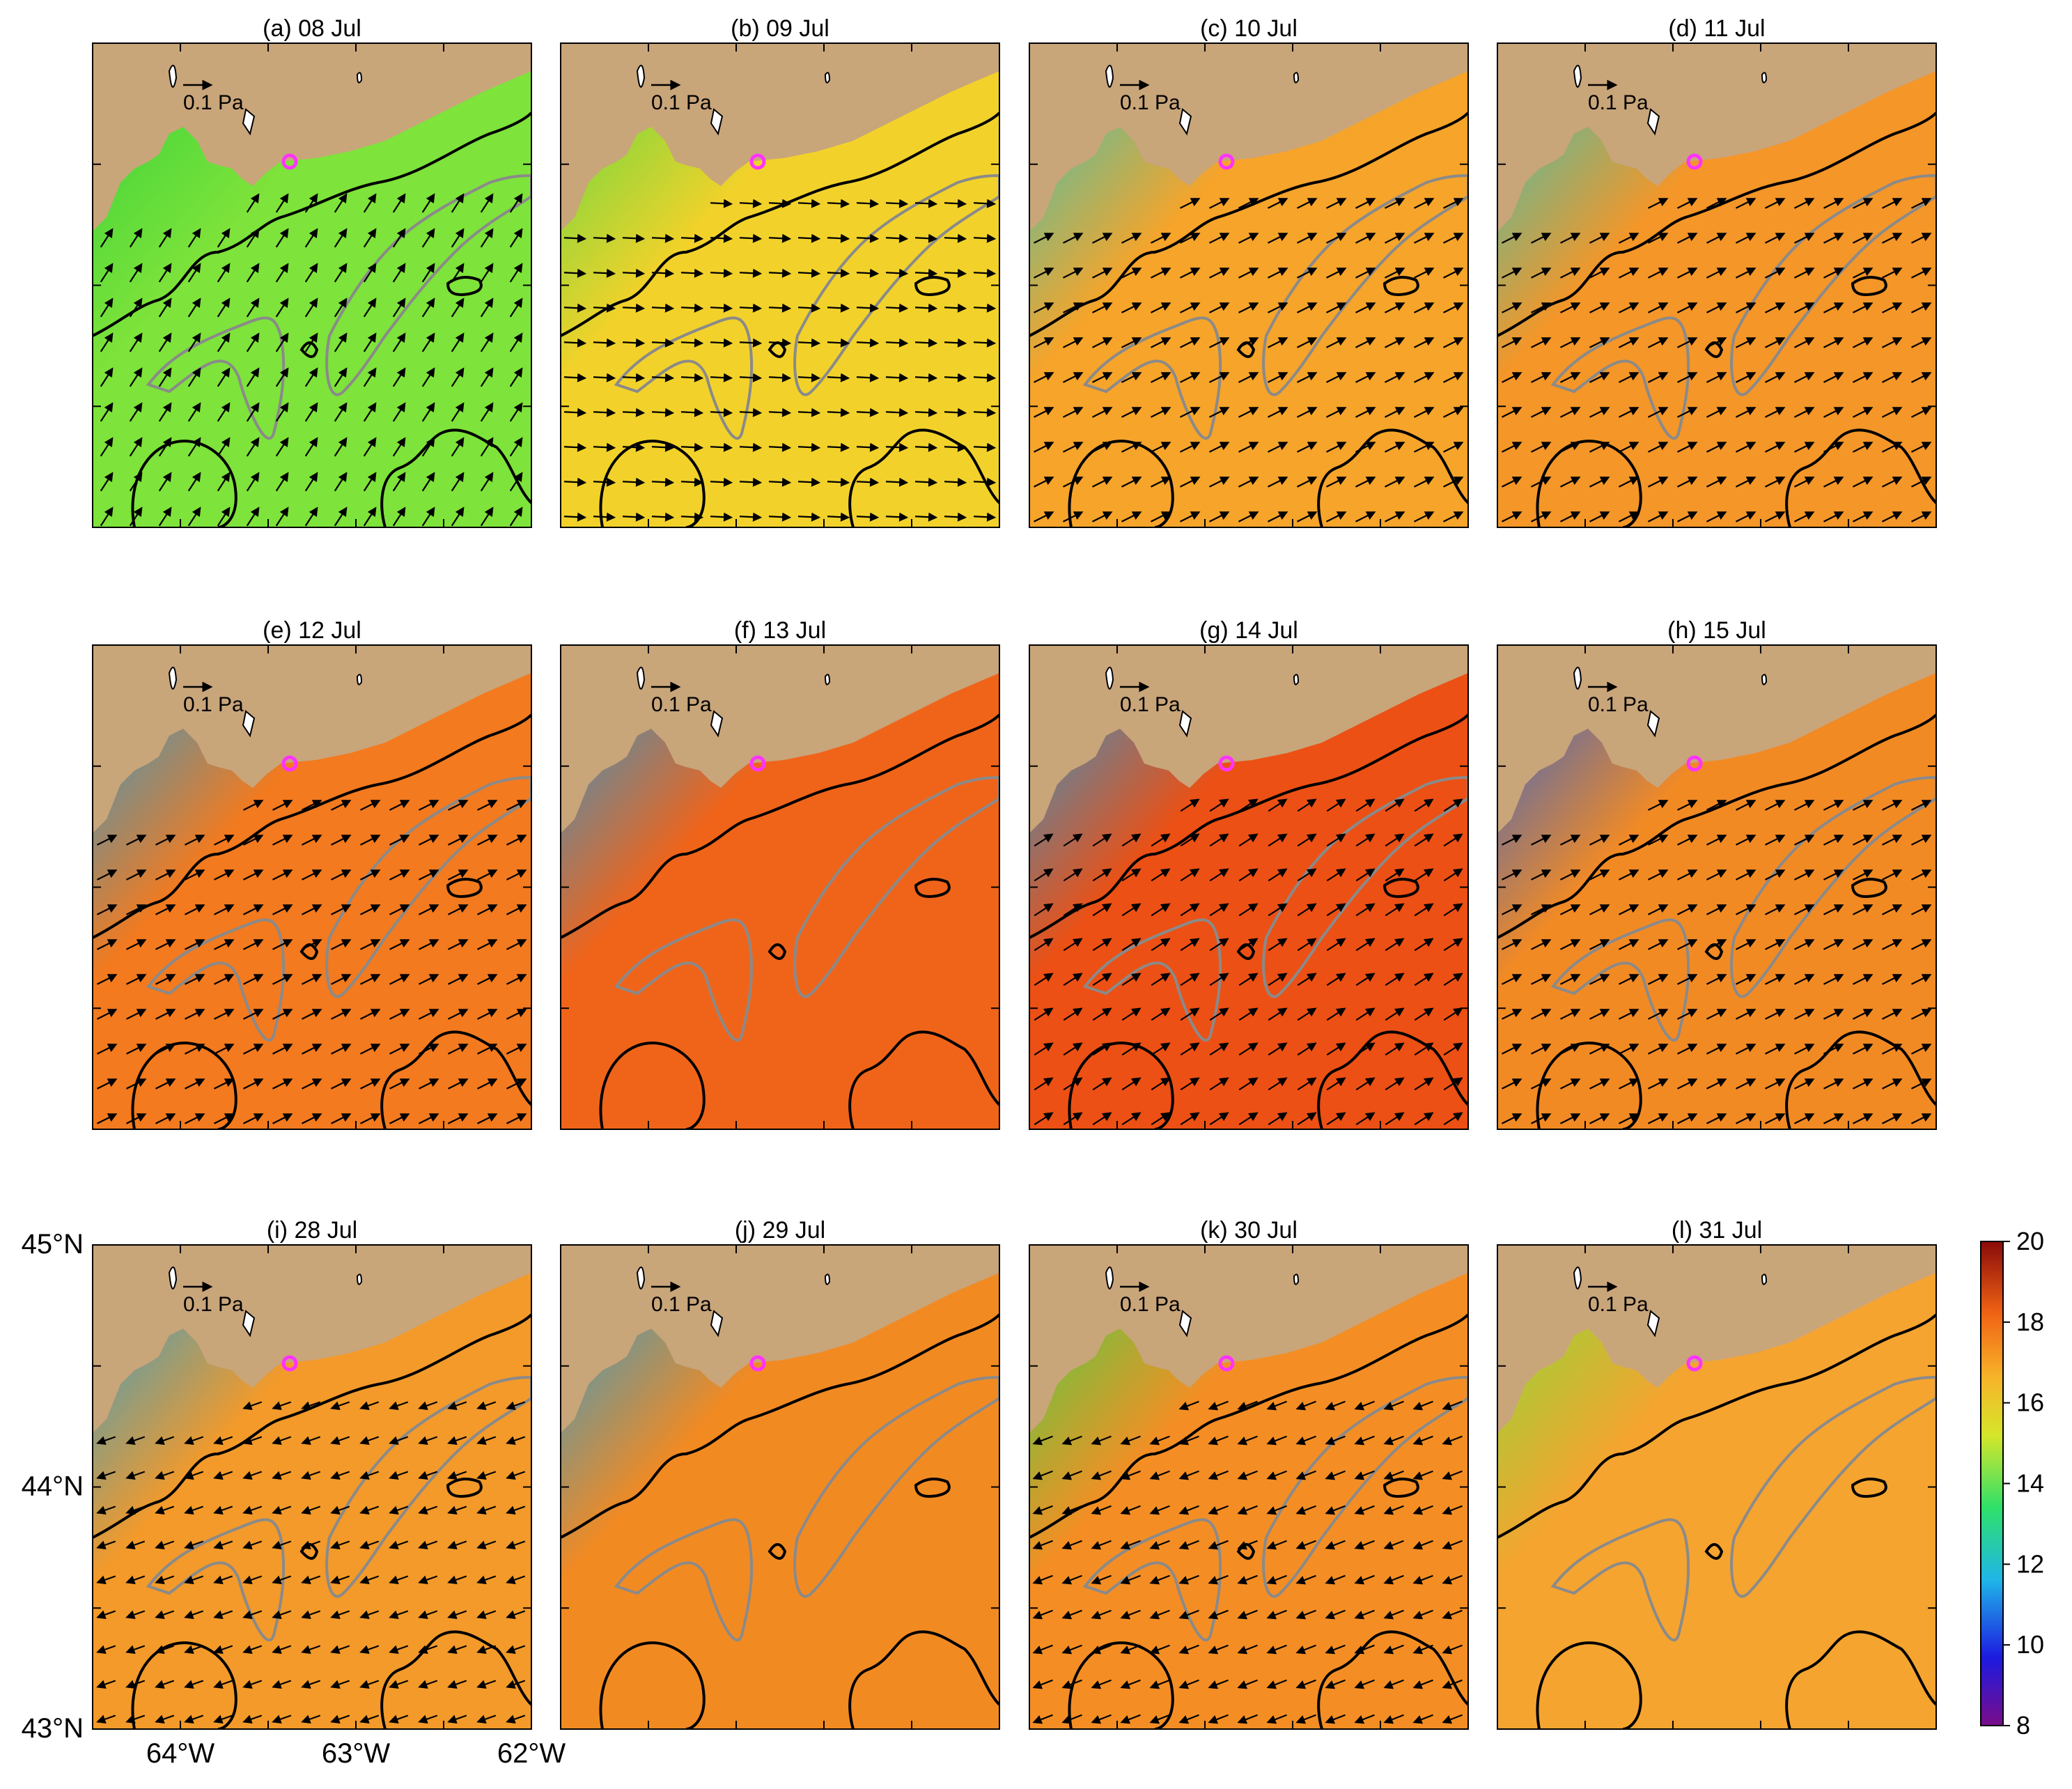  I want to click on wind-vectors, so click(311, 360).